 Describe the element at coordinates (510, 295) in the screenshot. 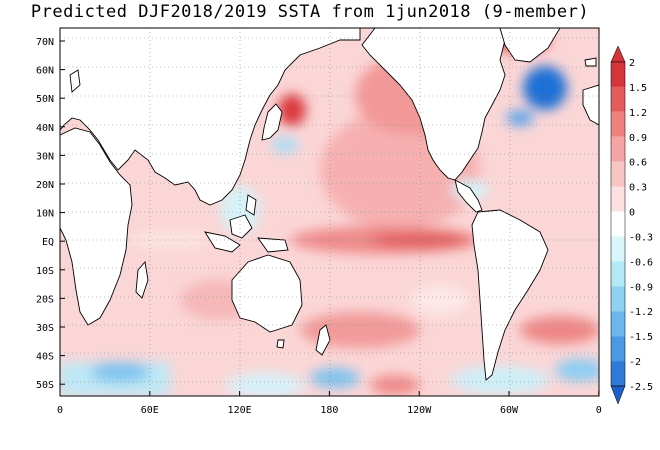

I see `south-america-landmass` at that location.